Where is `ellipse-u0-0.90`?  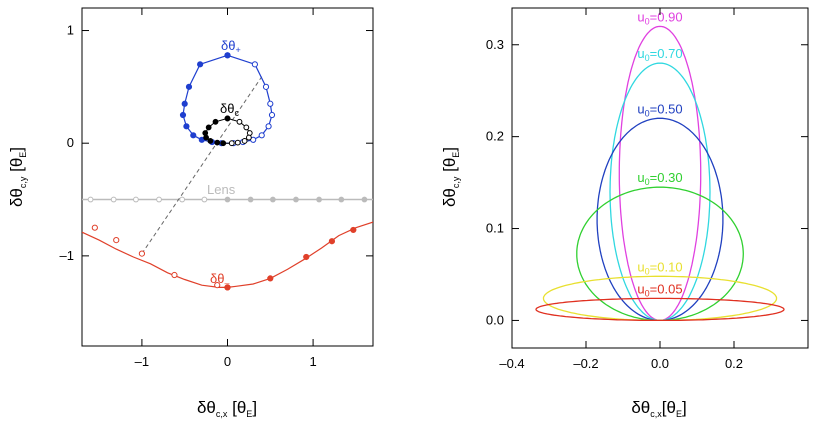
ellipse-u0-0.90 is located at coordinates (660, 173).